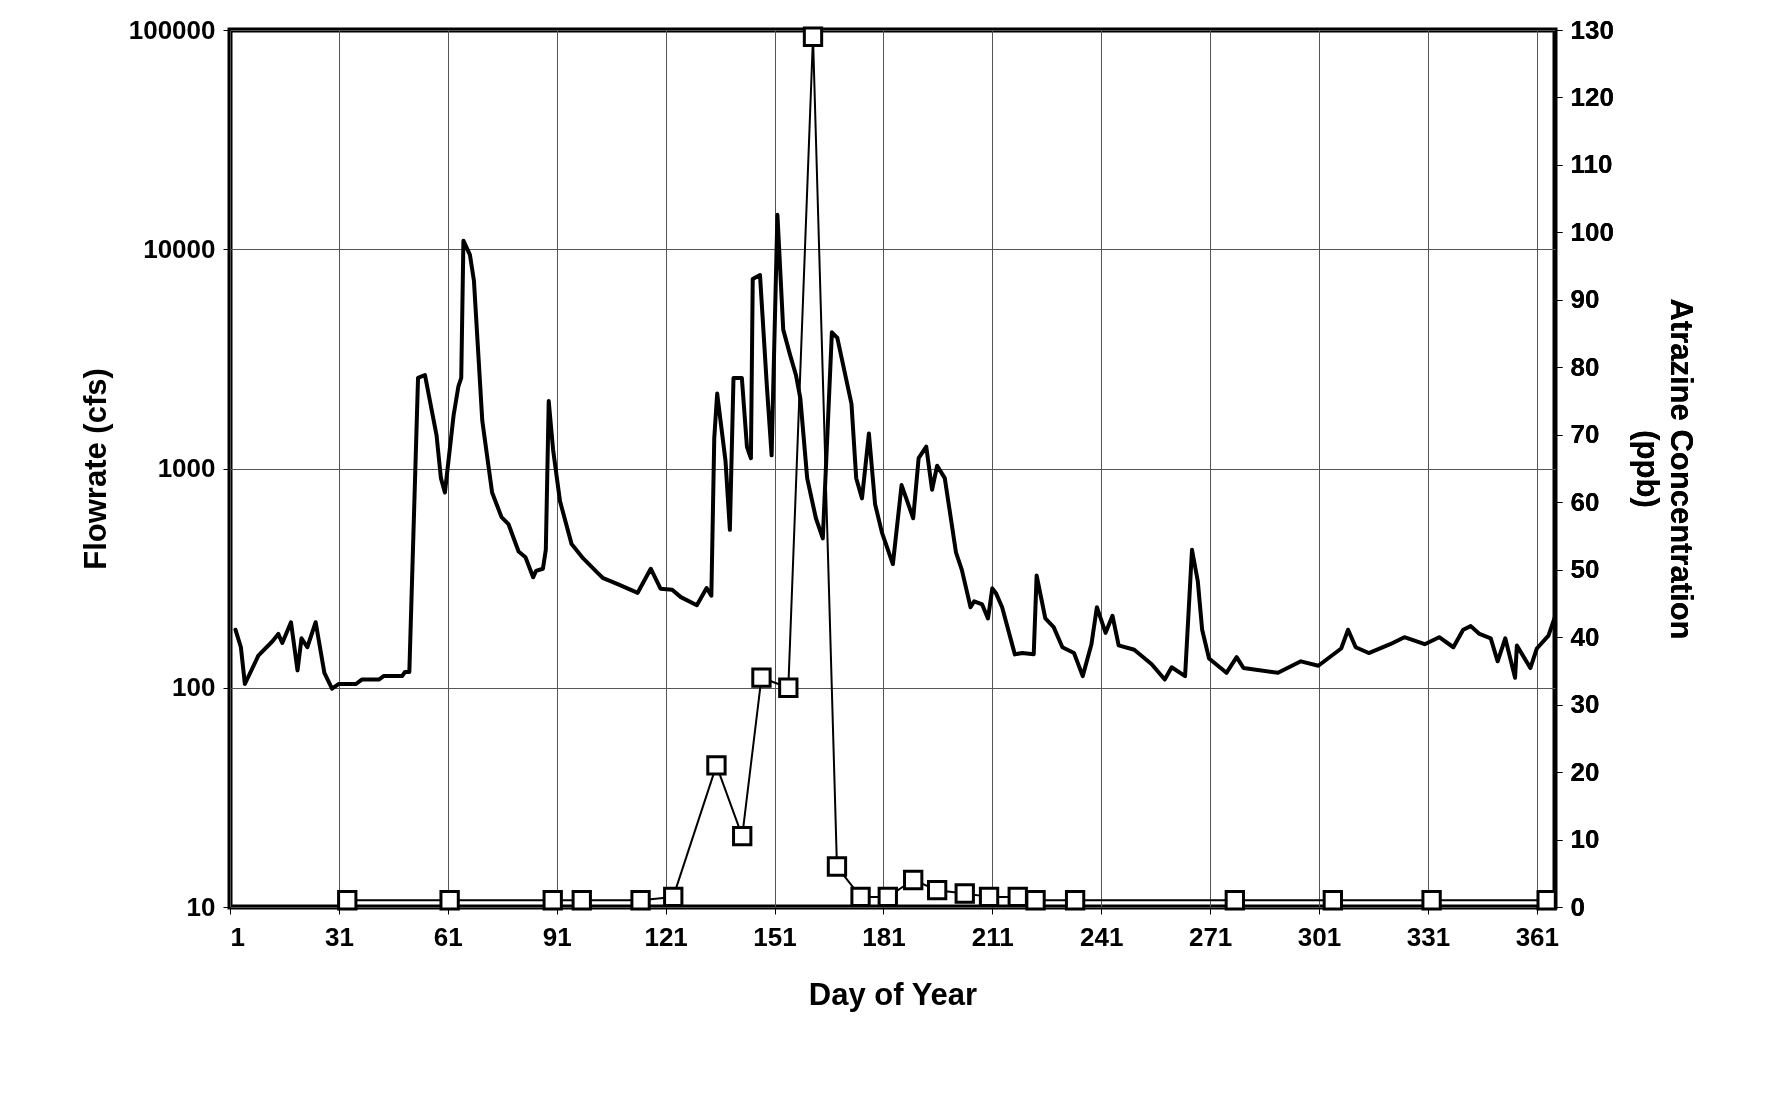  What do you see at coordinates (172, 29) in the screenshot?
I see `y-tick-label: 100000` at bounding box center [172, 29].